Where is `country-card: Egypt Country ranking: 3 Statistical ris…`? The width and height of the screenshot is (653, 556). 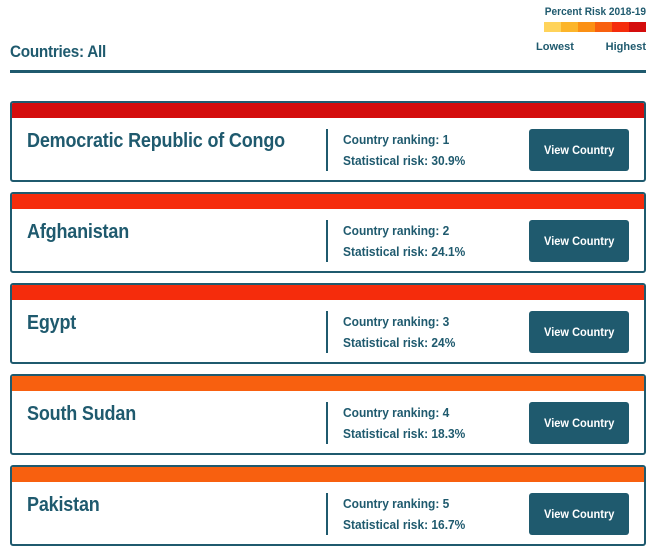
country-card: Egypt Country ranking: 3 Statistical ris… is located at coordinates (328, 323).